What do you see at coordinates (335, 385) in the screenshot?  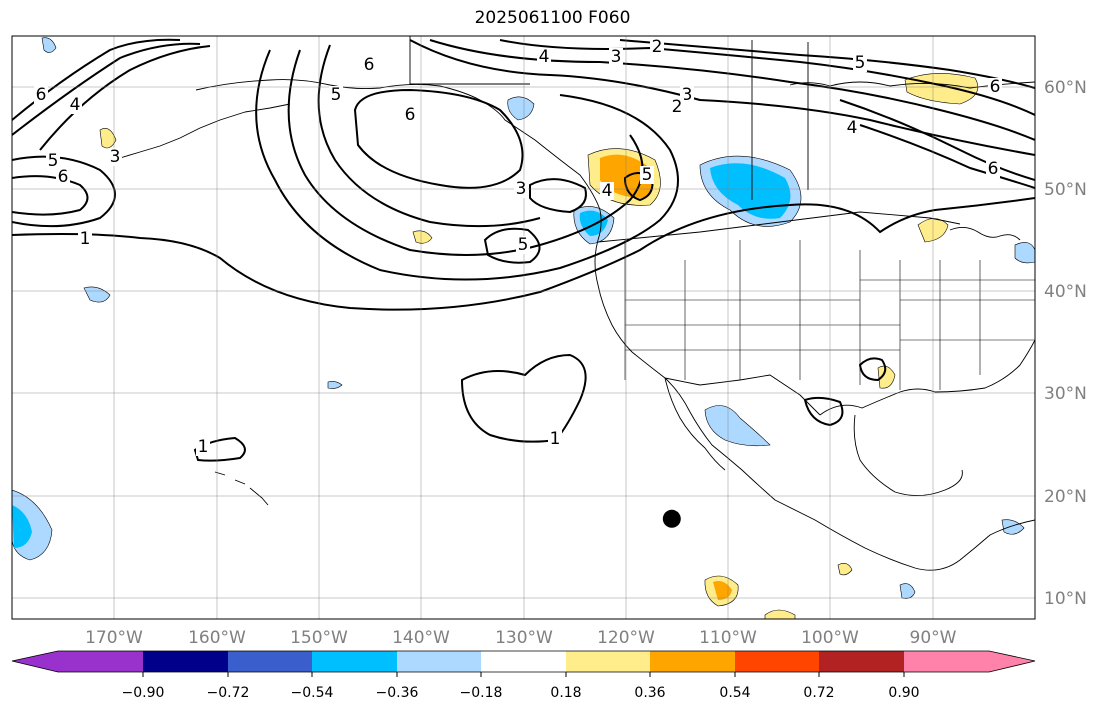 I see `anomaly-negative-small4` at bounding box center [335, 385].